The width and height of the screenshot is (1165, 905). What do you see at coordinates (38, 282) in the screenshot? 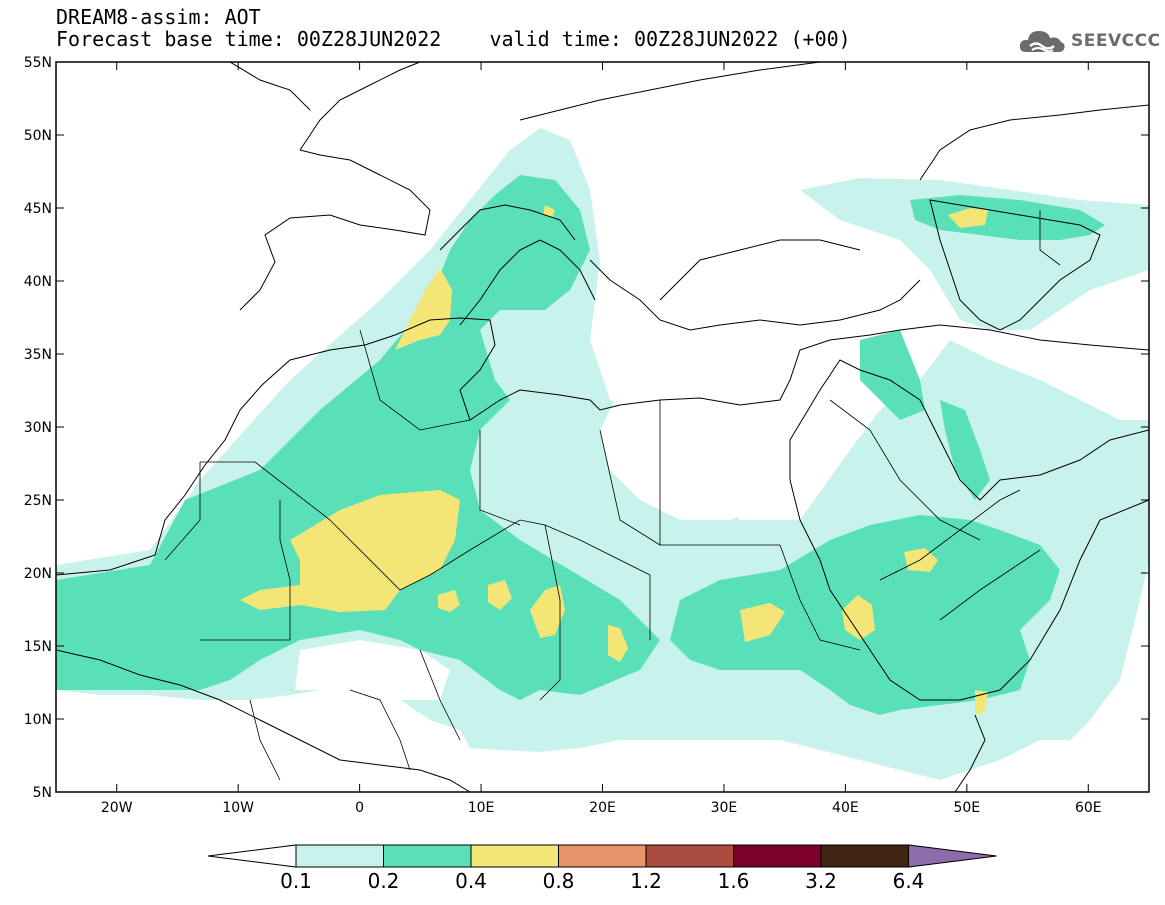
I see `lat-tick-label: 40N` at bounding box center [38, 282].